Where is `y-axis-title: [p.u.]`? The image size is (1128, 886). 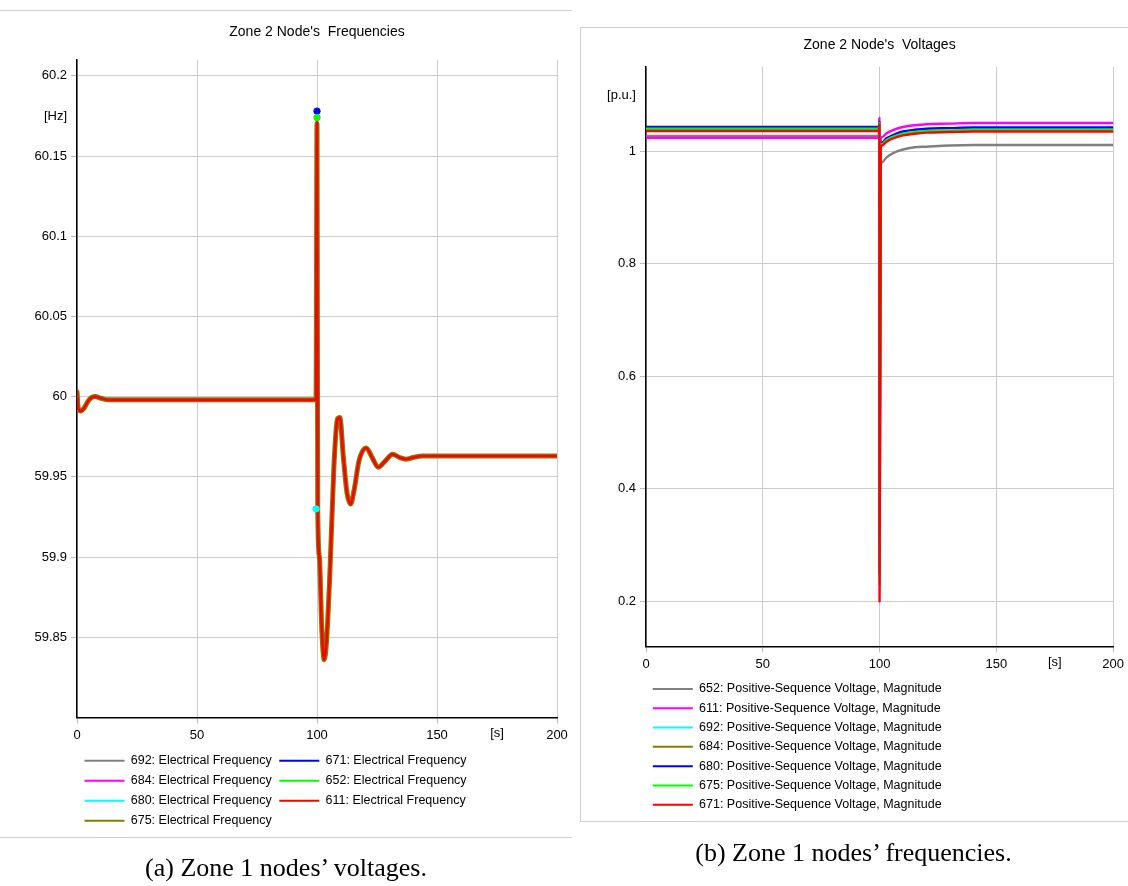
y-axis-title: [p.u.] is located at coordinates (621, 94).